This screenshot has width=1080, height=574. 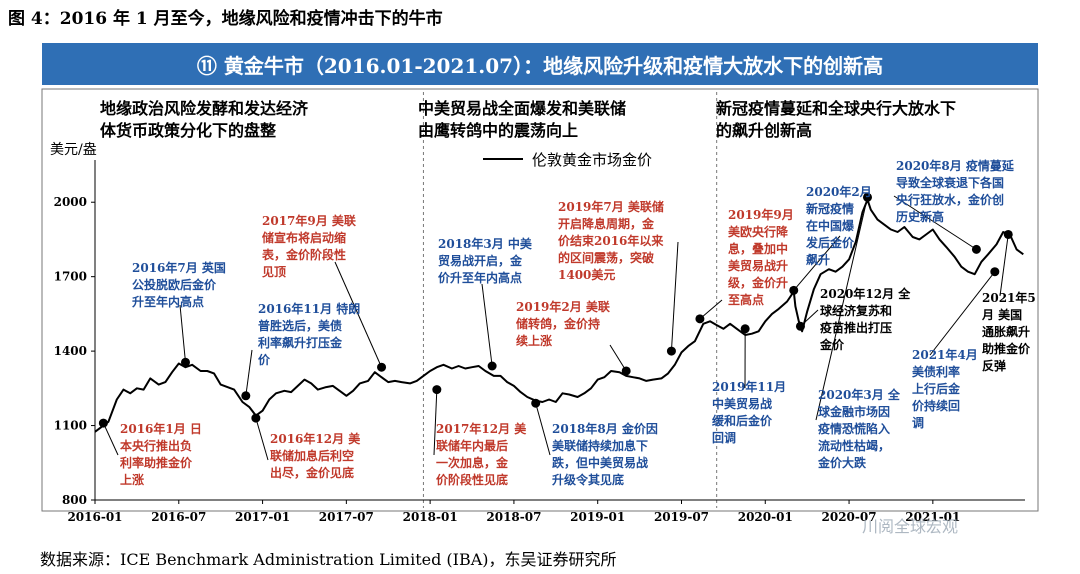 I want to click on annotation-line: 贸易战开启，金, so click(x=480, y=260).